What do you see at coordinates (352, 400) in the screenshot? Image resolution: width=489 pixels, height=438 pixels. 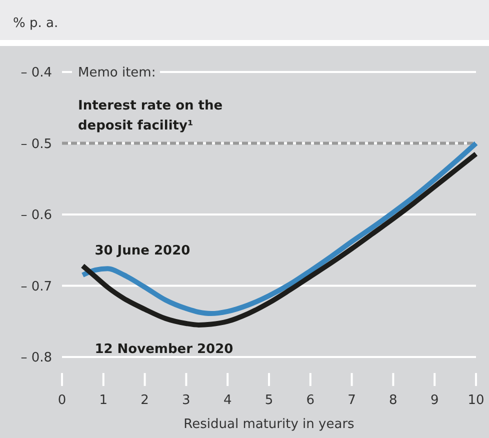 I see `x-tick-label: 7` at bounding box center [352, 400].